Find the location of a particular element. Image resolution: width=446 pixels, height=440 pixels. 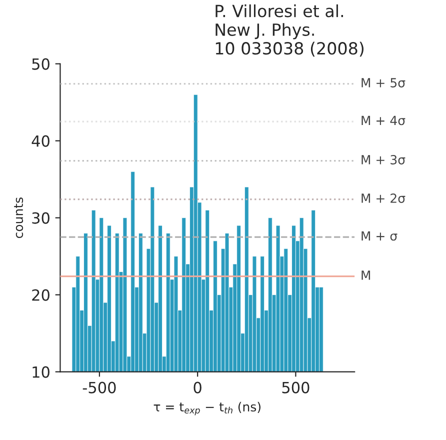

y-tick-label: 40 is located at coordinates (41, 141).